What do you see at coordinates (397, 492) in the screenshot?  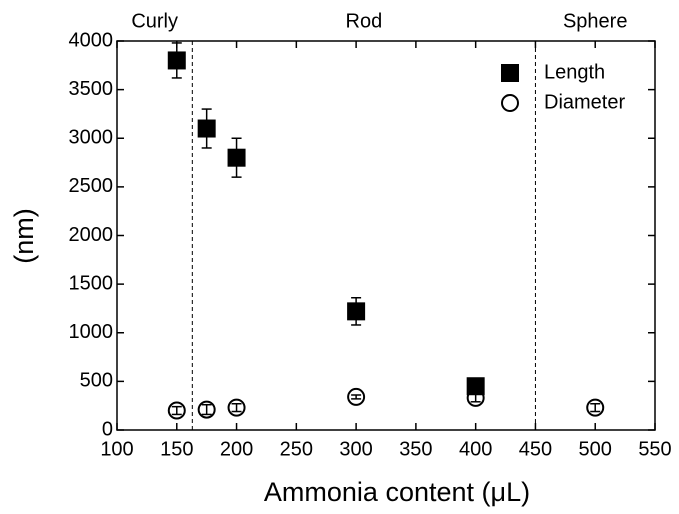 I see `x-axis-label: Ammonia content (μL)` at bounding box center [397, 492].